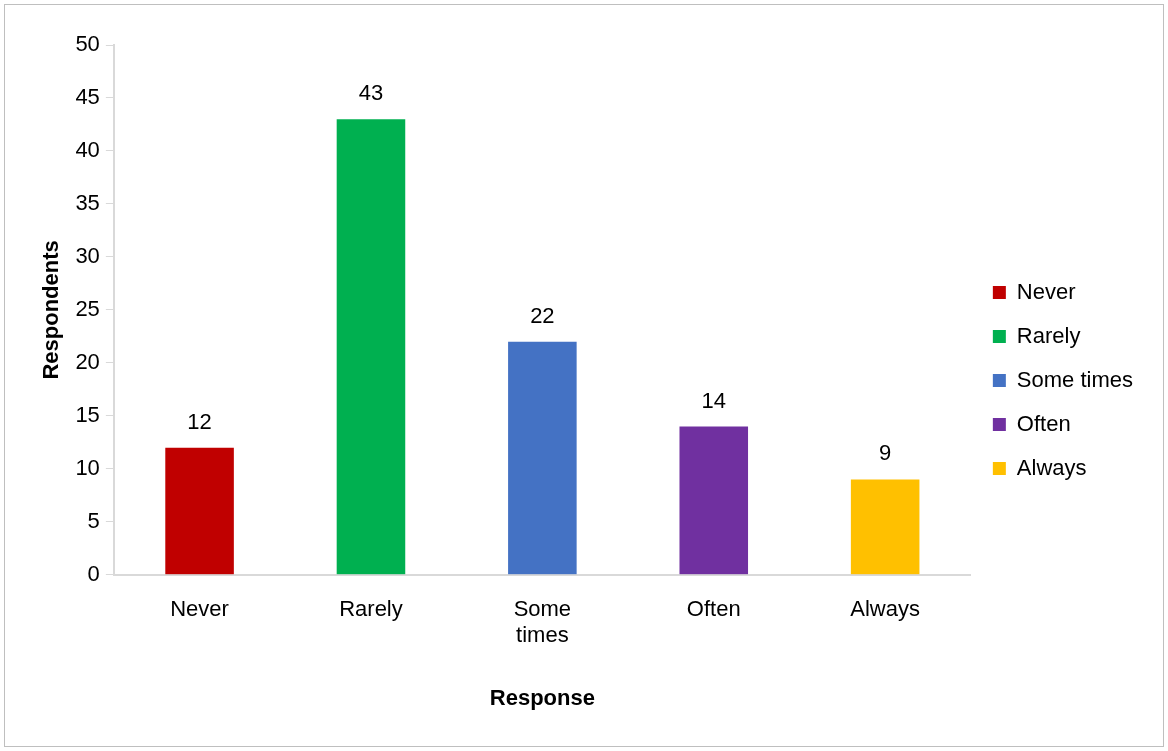  Describe the element at coordinates (199, 609) in the screenshot. I see `x-tick-label: Never` at that location.